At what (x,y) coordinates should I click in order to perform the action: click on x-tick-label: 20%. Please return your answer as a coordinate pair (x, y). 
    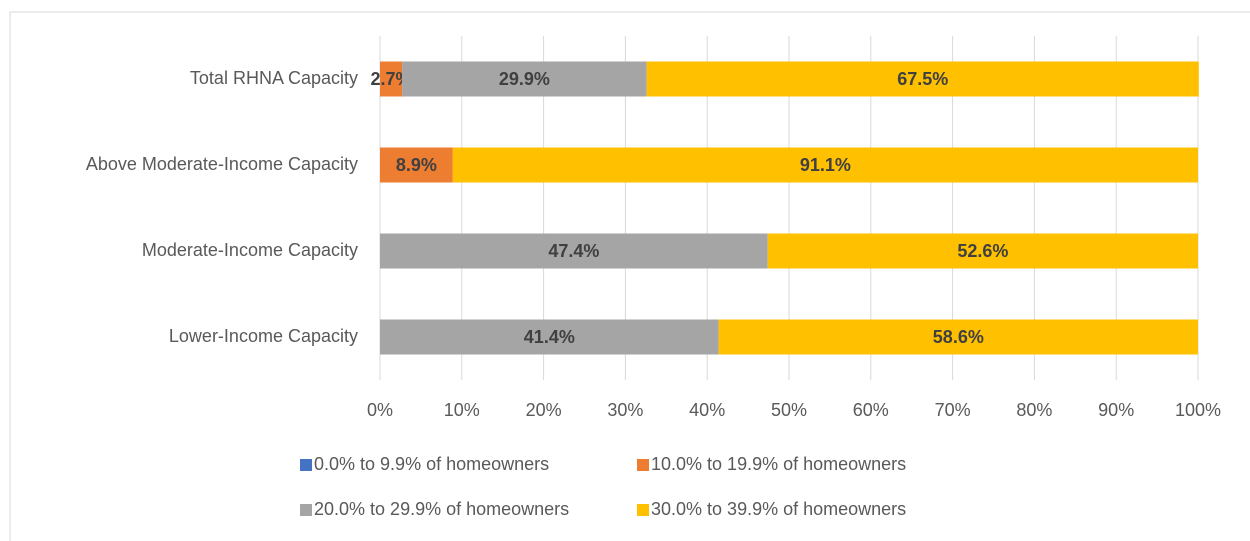
    Looking at the image, I should click on (544, 410).